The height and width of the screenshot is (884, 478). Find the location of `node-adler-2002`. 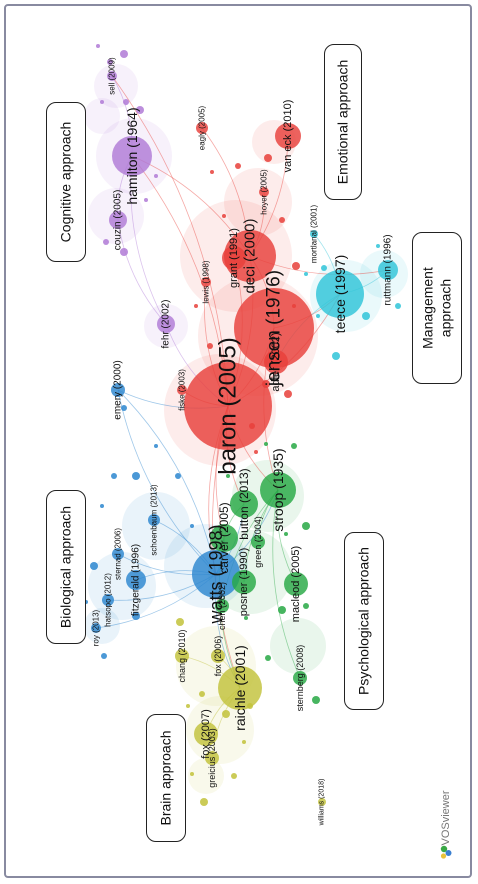

node-adler-2002 is located at coordinates (276, 362).